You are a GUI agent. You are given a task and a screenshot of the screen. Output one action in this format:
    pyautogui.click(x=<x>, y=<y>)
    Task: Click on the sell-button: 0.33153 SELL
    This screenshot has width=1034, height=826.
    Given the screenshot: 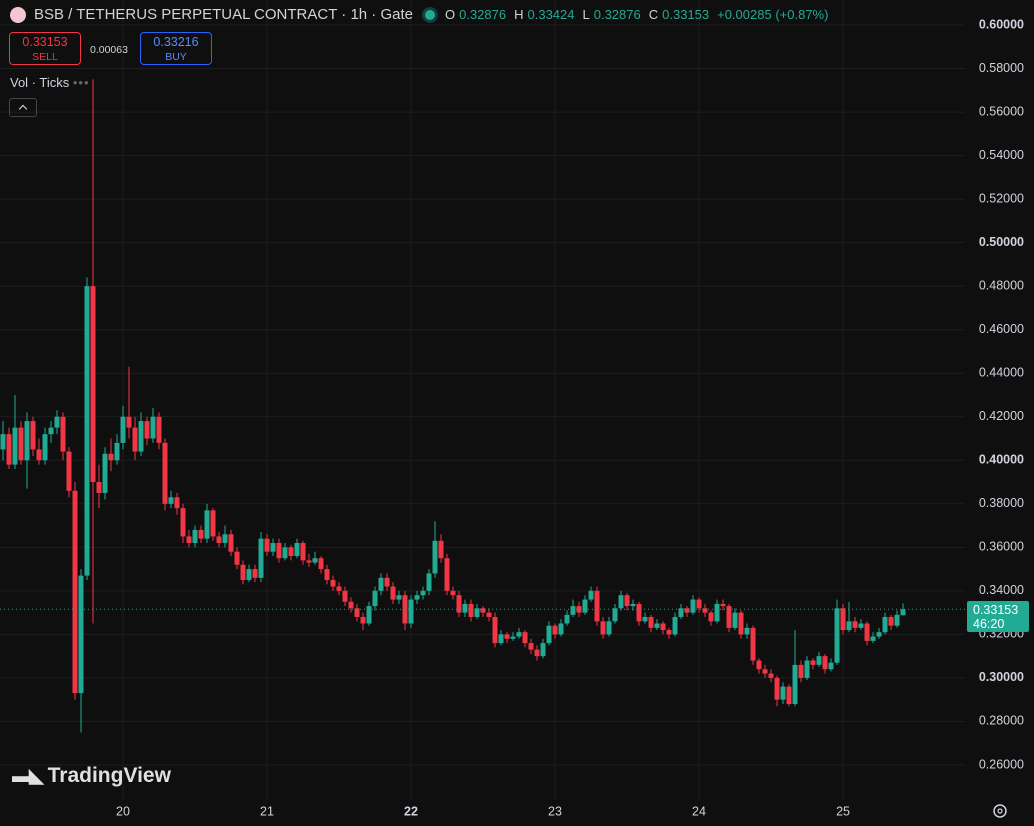 What is the action you would take?
    pyautogui.click(x=45, y=48)
    